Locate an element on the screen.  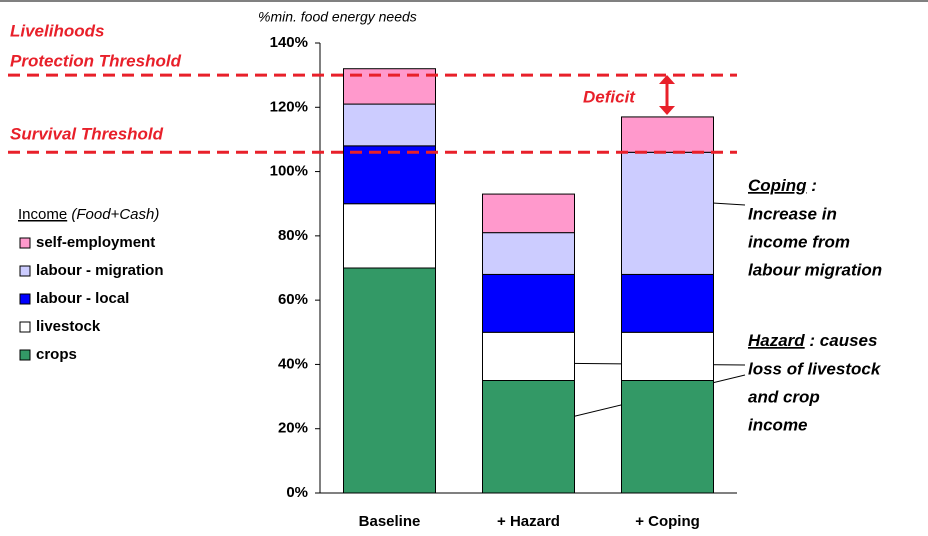
annotation-line: loss of livestock is located at coordinates (815, 368).